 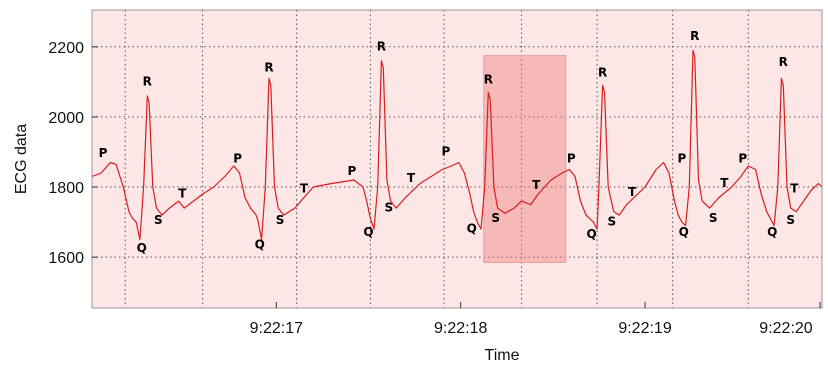 I want to click on y-tick-label: 1800, so click(x=66, y=188).